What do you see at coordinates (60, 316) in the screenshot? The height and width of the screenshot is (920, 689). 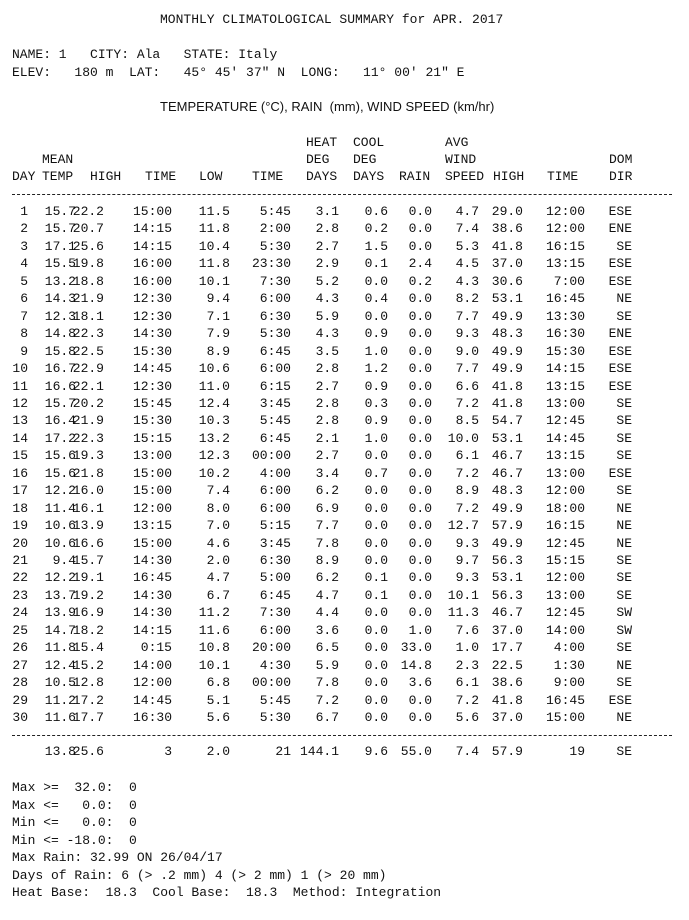 I see `cell: 12.3` at bounding box center [60, 316].